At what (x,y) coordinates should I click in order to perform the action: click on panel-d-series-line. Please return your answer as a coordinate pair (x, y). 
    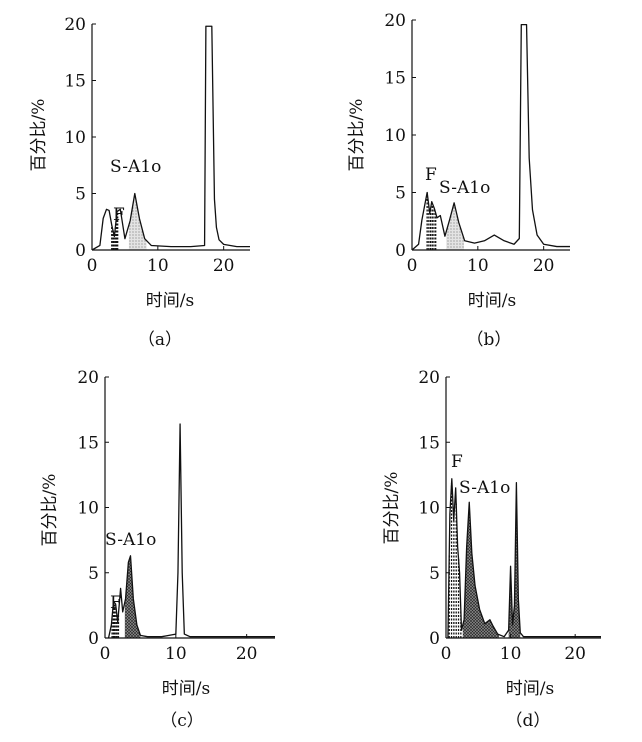
    Looking at the image, I should click on (524, 558).